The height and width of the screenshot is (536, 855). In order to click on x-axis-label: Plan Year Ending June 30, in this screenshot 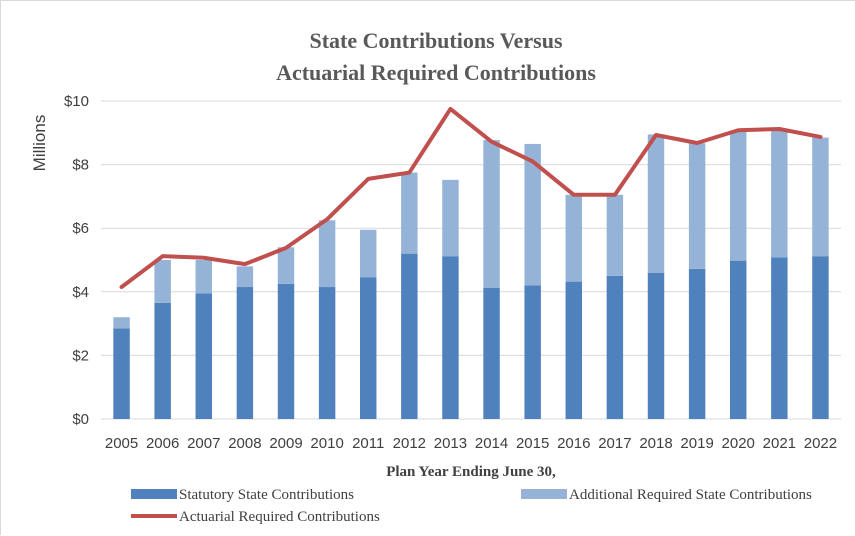, I will do `click(471, 472)`.